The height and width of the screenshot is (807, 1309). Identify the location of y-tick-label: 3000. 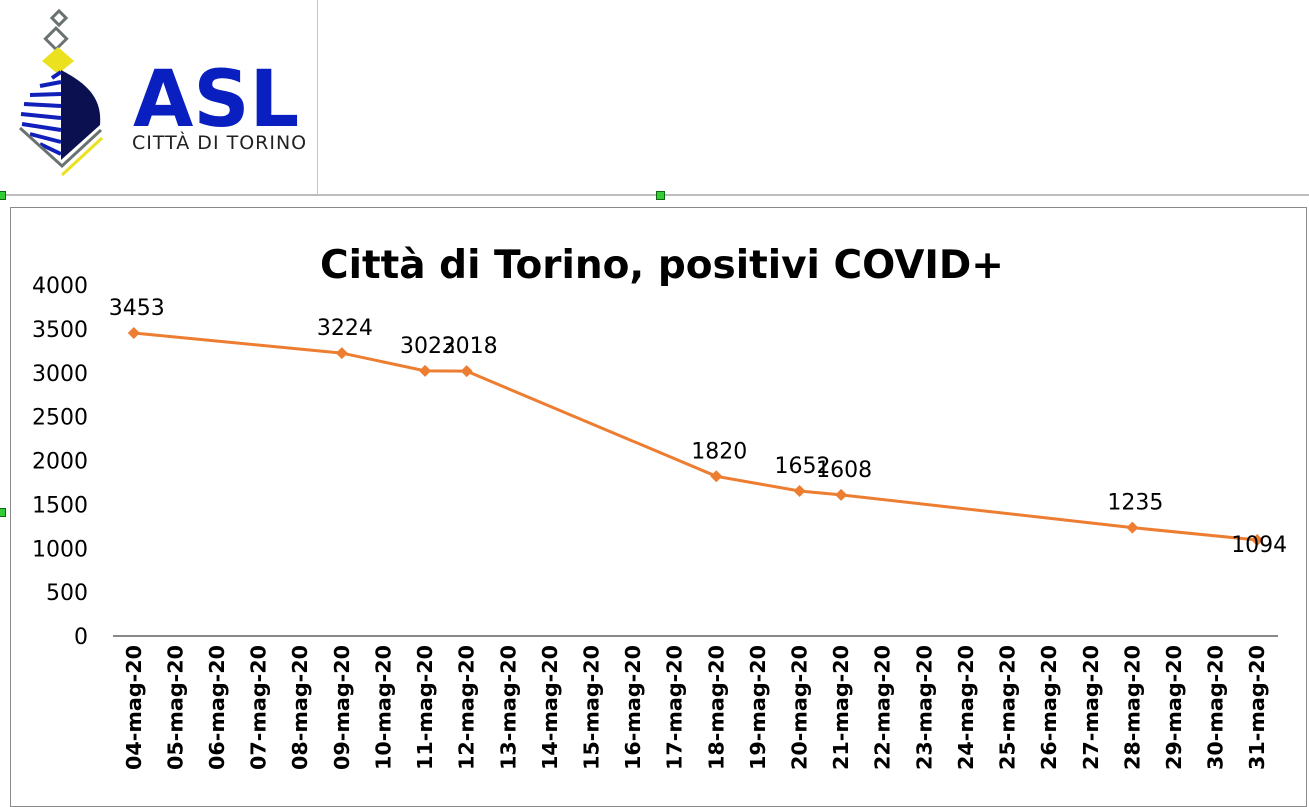
(60, 374).